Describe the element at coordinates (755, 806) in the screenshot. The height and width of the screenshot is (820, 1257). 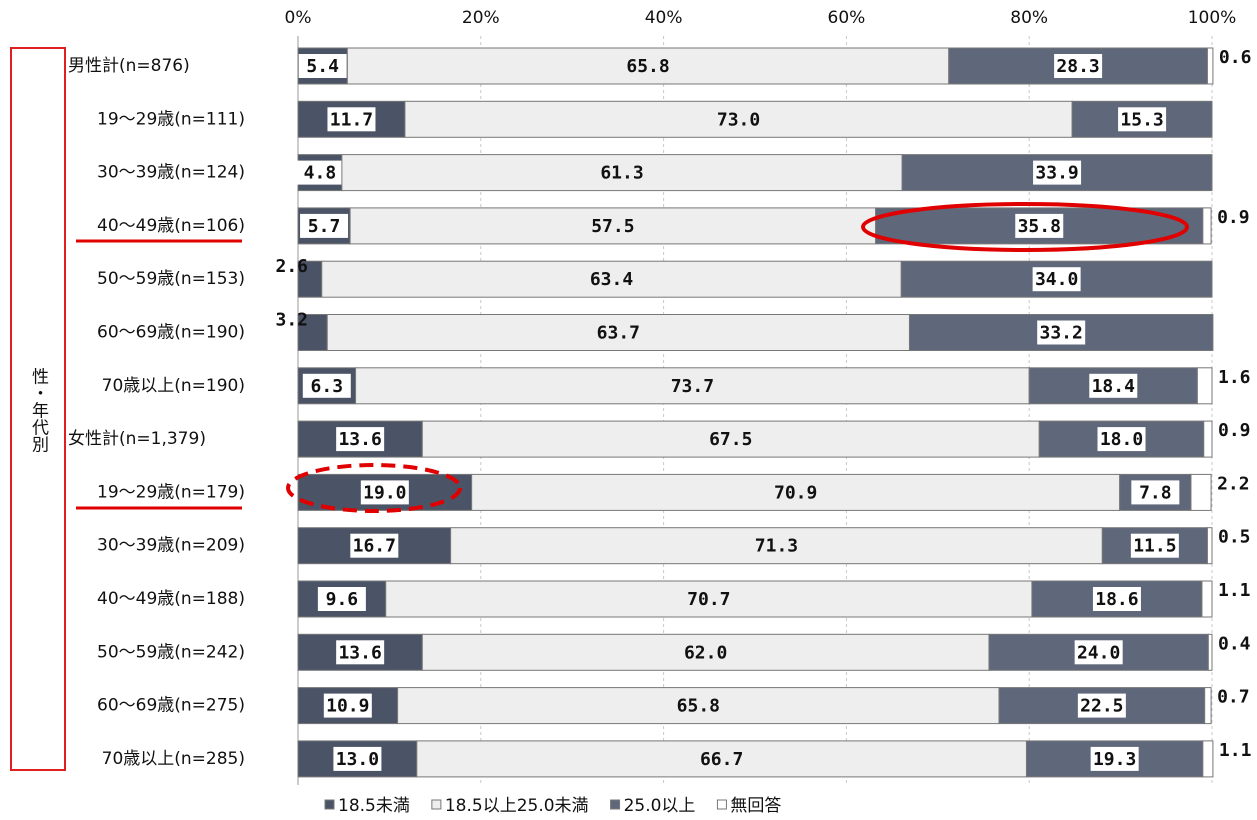
I see `legend-label: 無回答` at that location.